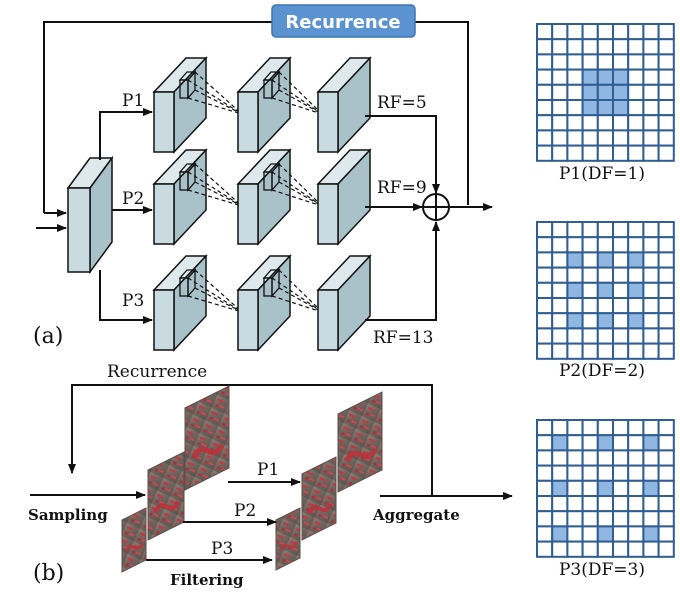 This screenshot has height=597, width=680. I want to click on filtering-label: Filtering, so click(207, 580).